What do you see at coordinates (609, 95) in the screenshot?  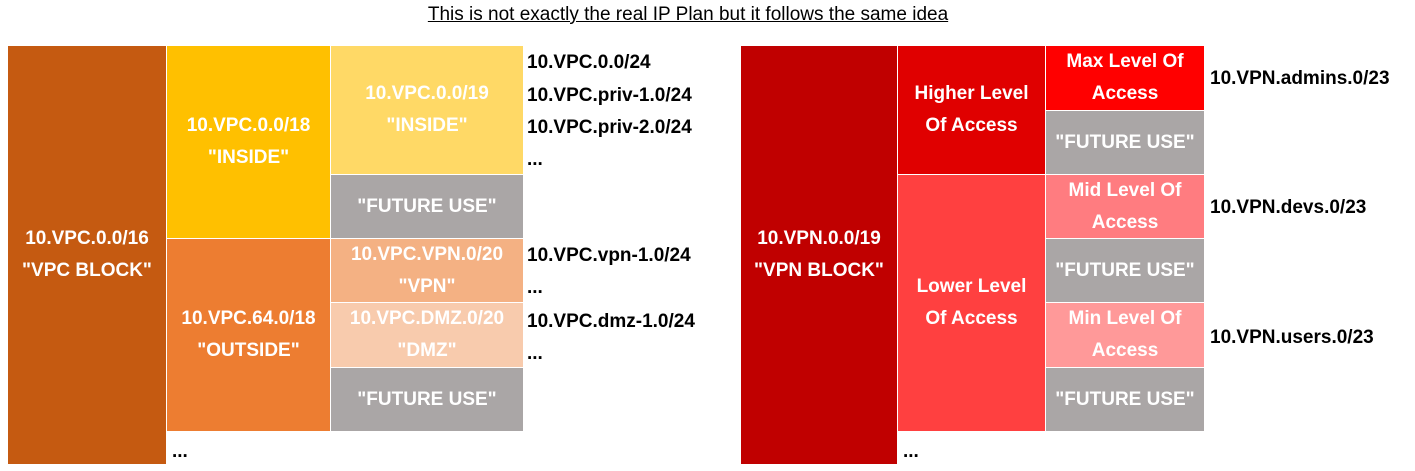 I see `vpc-subnet-label: 10.VPC.priv-1.0/24` at bounding box center [609, 95].